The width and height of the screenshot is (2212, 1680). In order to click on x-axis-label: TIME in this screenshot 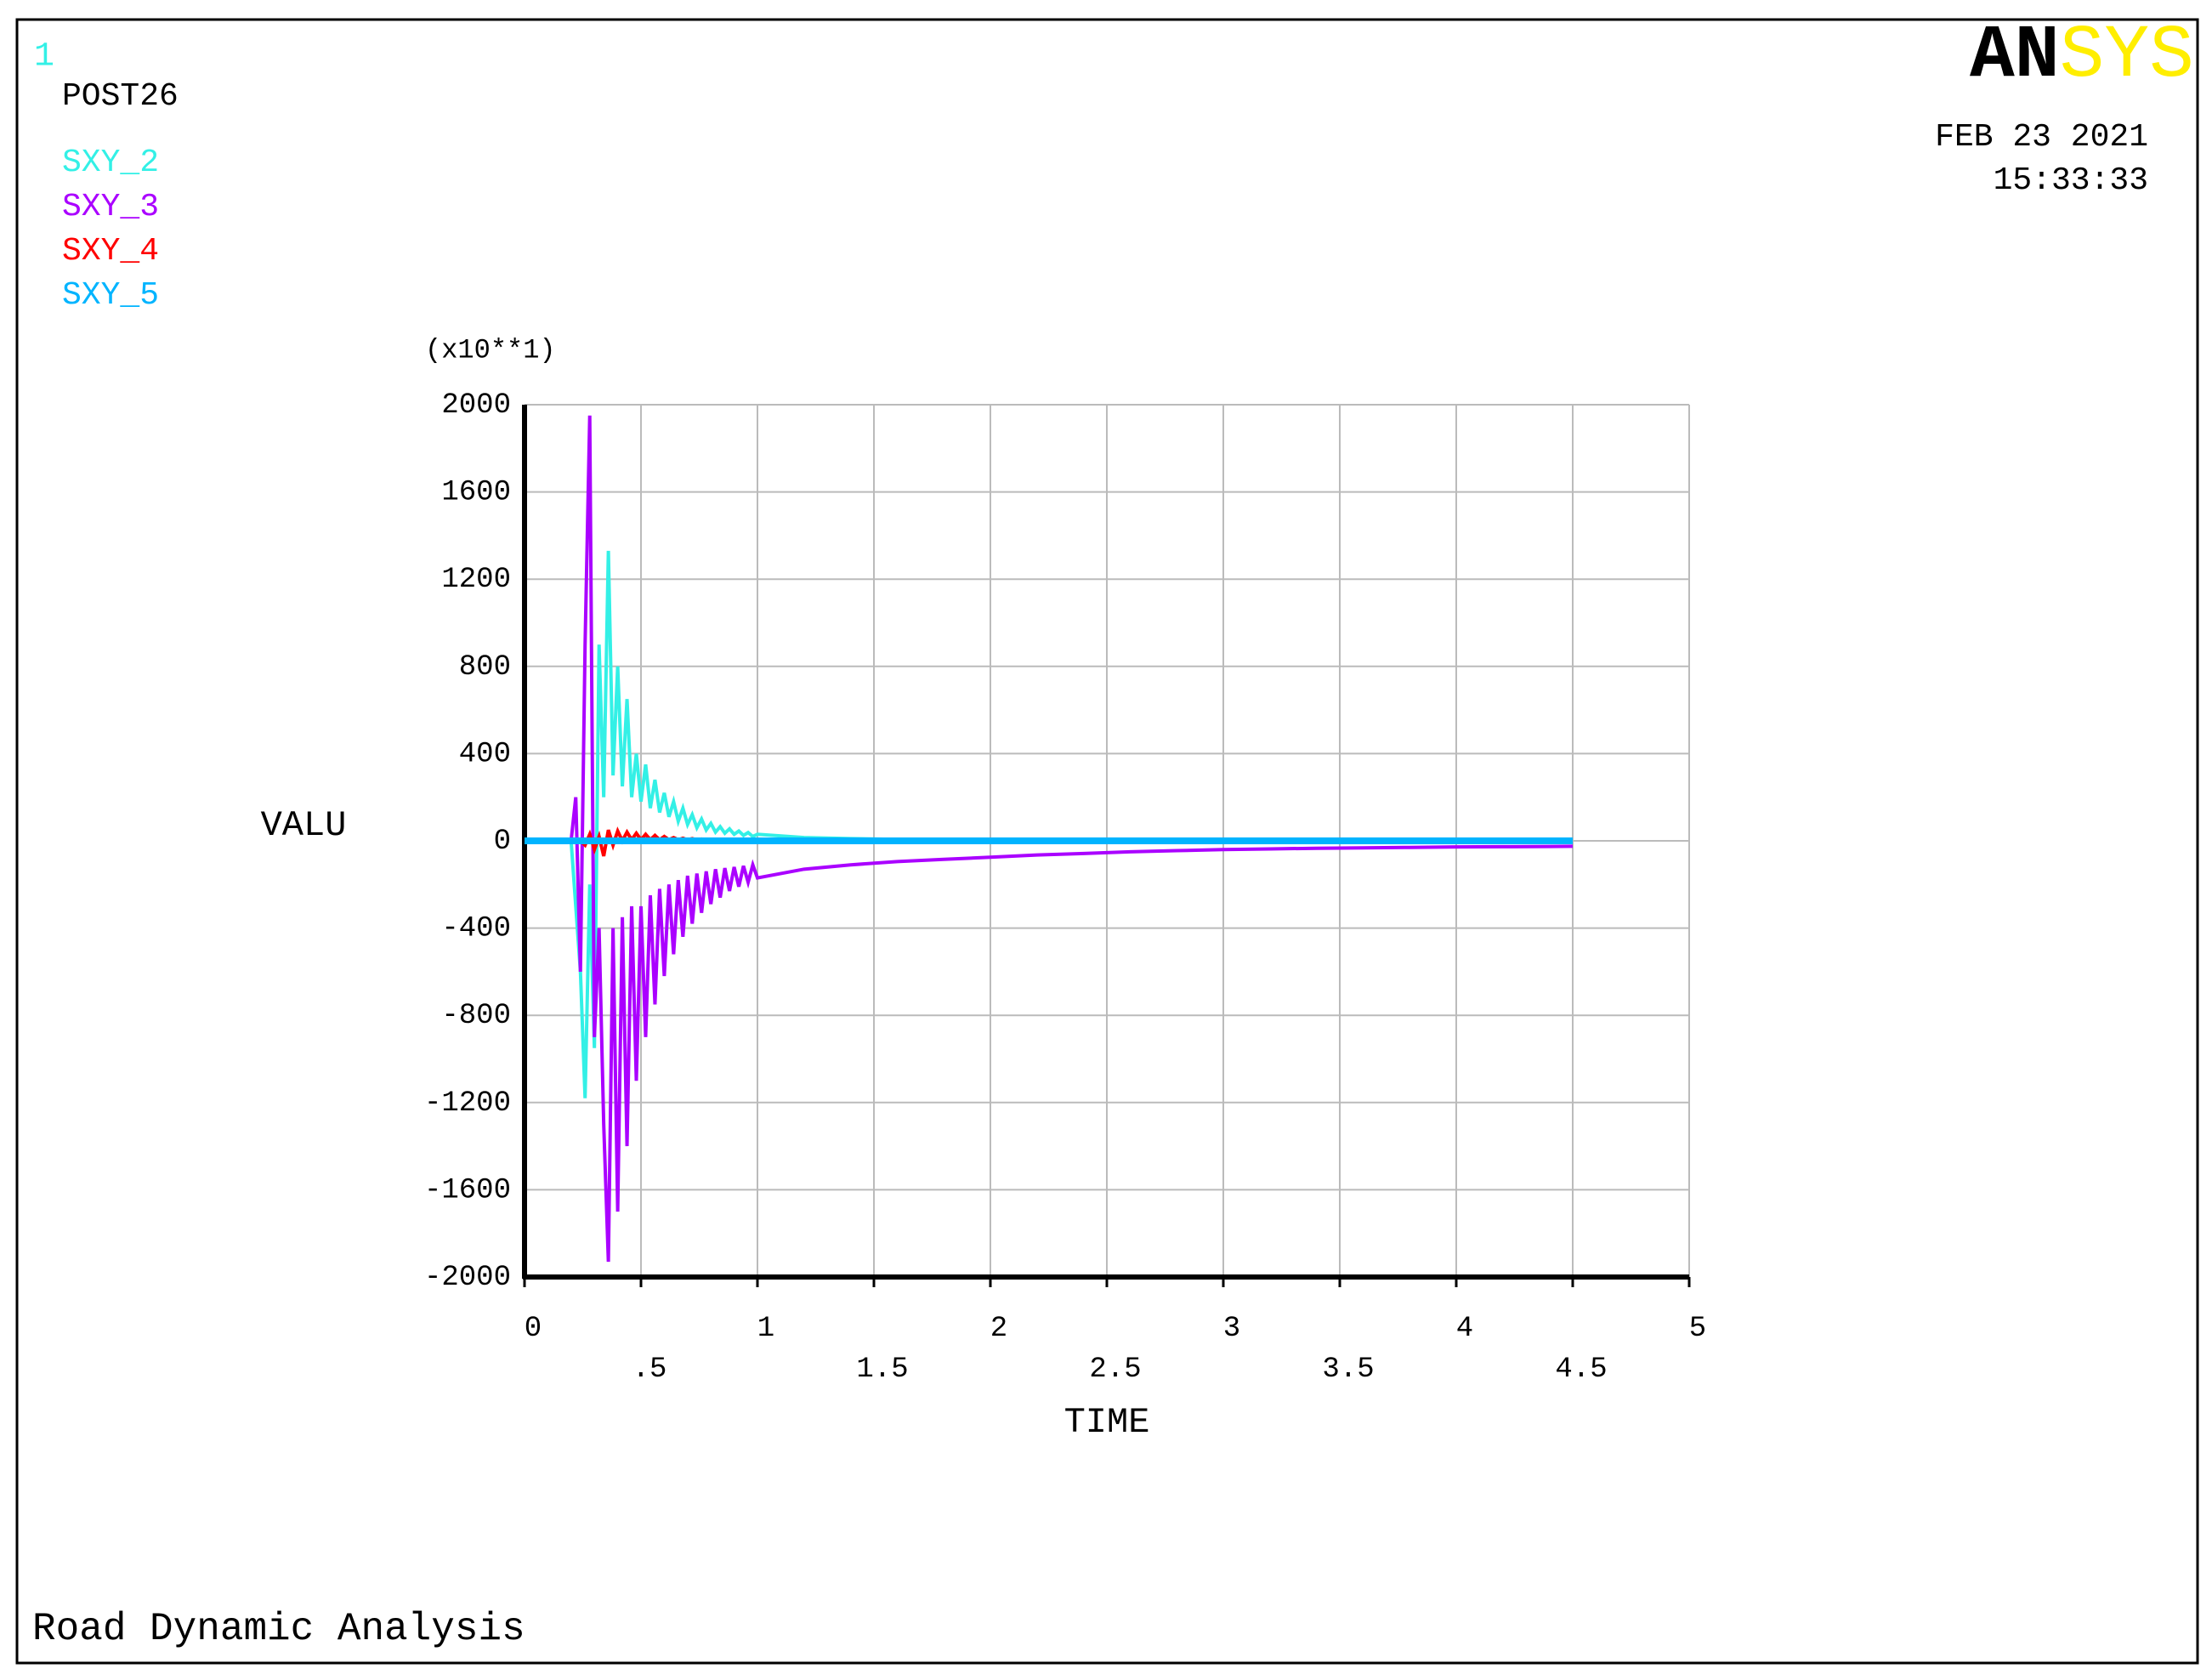, I will do `click(1107, 1423)`.